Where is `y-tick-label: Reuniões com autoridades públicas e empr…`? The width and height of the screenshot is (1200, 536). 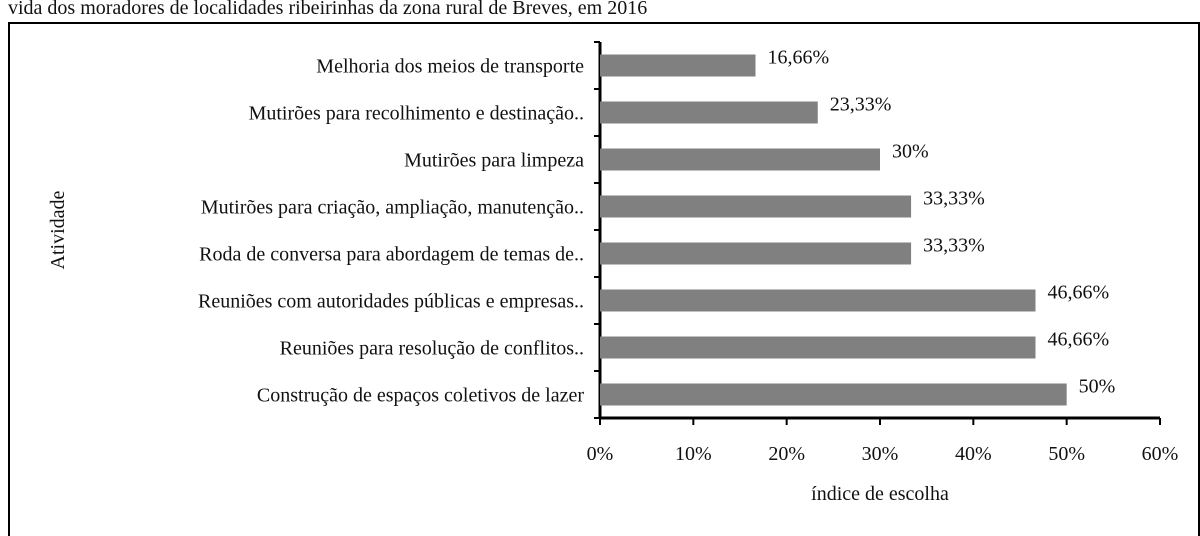 y-tick-label: Reuniões com autoridades públicas e empr… is located at coordinates (391, 302).